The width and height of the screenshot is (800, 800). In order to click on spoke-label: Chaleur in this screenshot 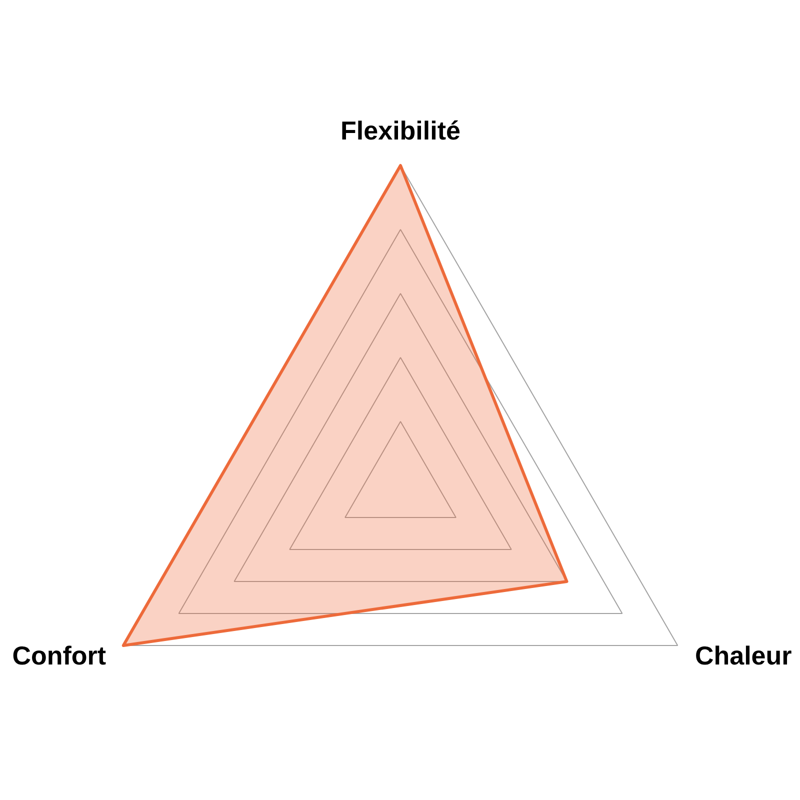, I will do `click(743, 655)`.